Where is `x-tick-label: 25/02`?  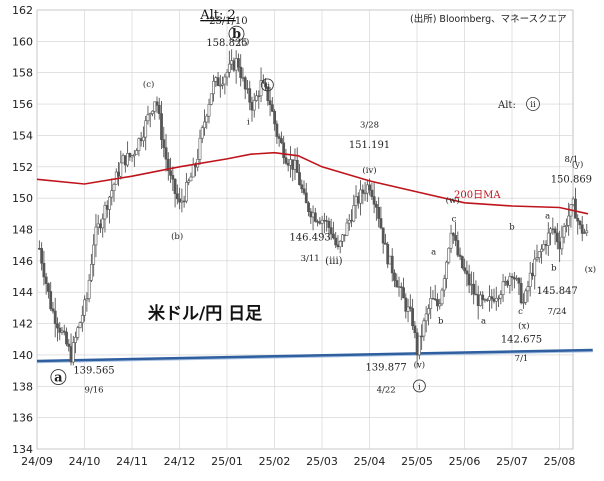
x-tick-label: 25/02 is located at coordinates (275, 461).